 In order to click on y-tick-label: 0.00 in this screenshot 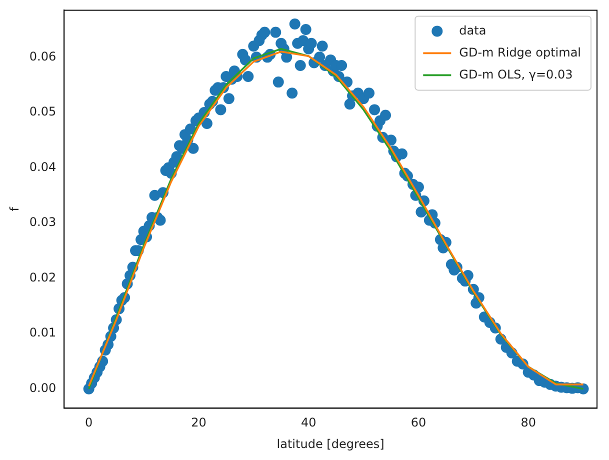, I will do `click(42, 387)`.